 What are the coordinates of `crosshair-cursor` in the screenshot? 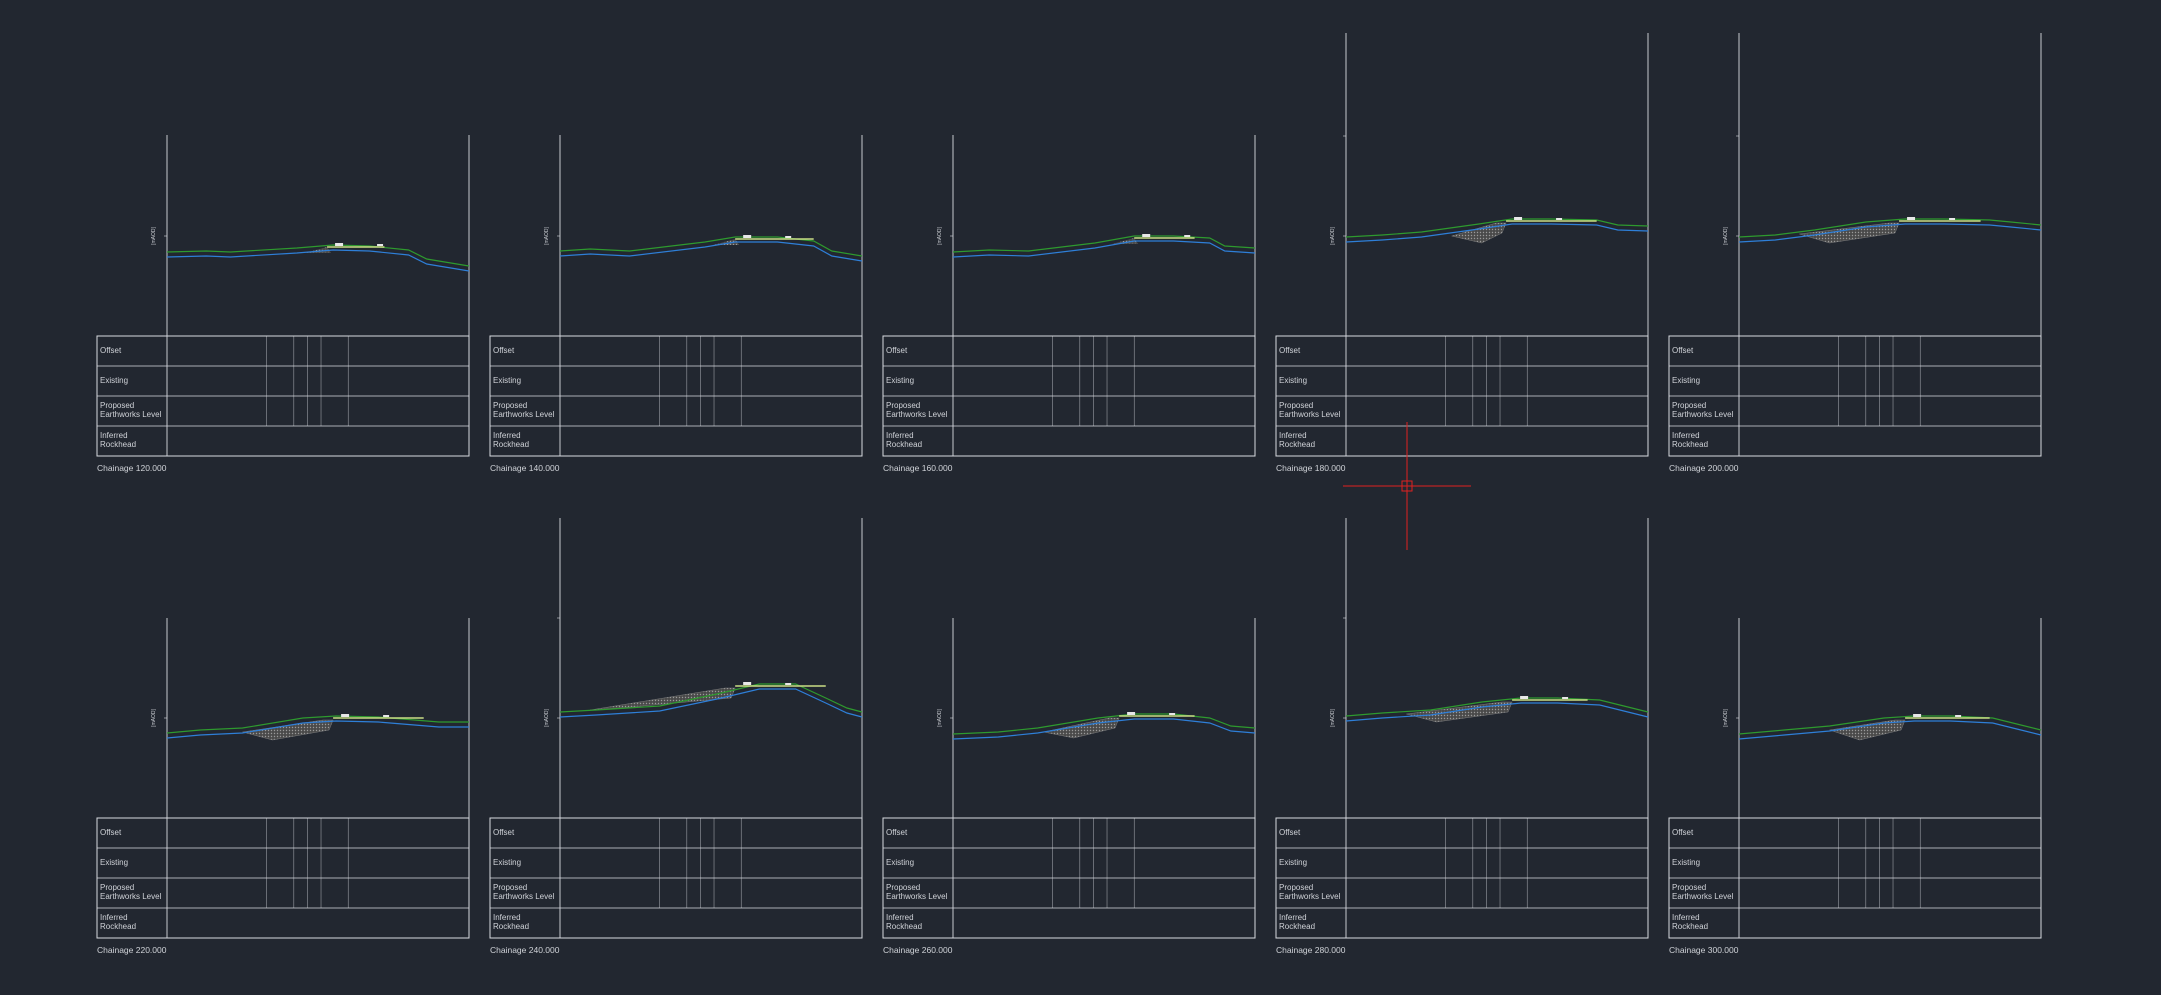 It's located at (1407, 486).